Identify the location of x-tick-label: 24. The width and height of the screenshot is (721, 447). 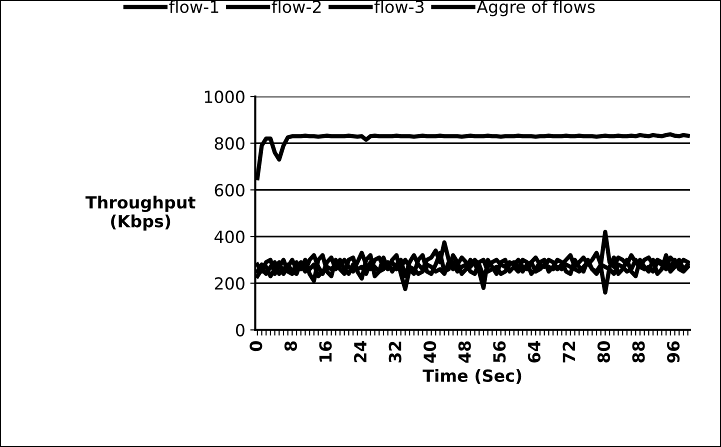
(360, 351).